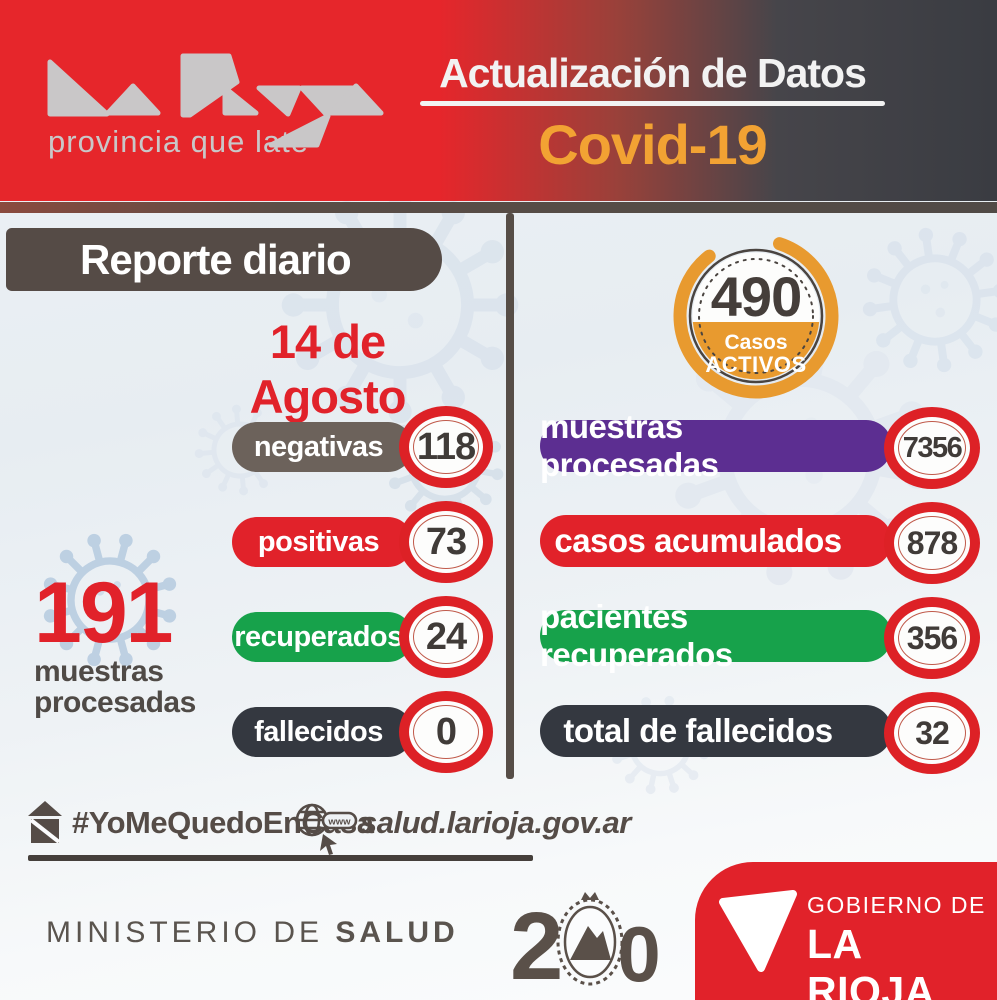 This screenshot has width=997, height=1000. What do you see at coordinates (758, 931) in the screenshot?
I see `gov-triangle-icon` at bounding box center [758, 931].